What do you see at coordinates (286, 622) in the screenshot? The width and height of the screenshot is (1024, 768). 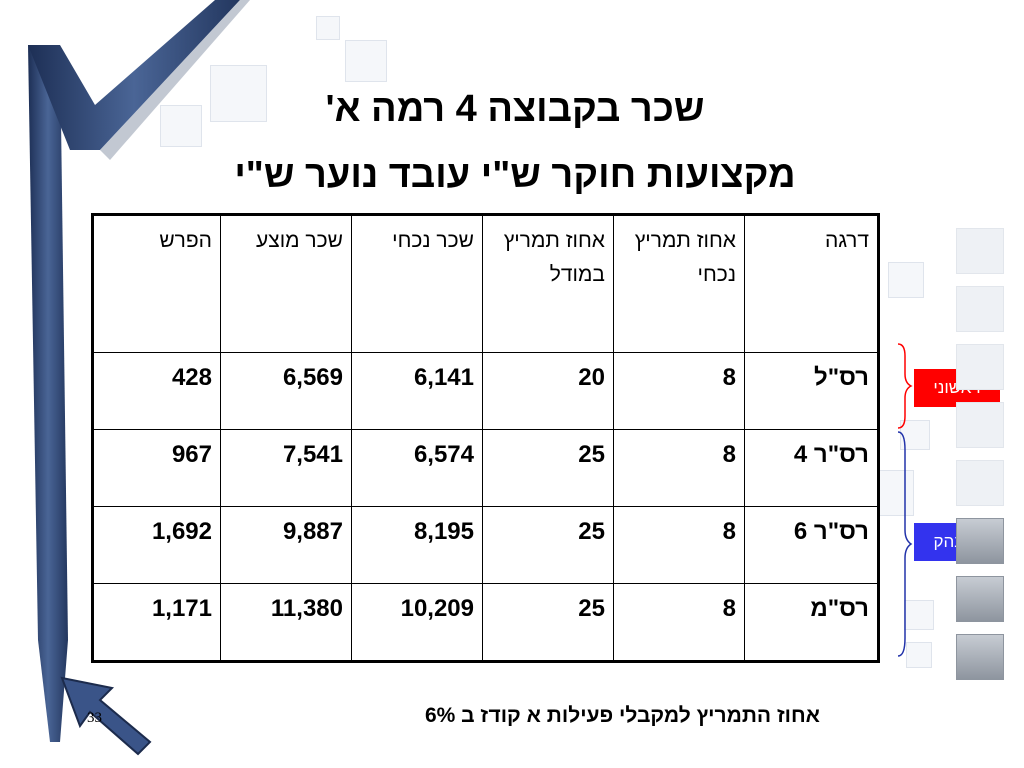 I see `cell-proposed-salary: 11,380` at bounding box center [286, 622].